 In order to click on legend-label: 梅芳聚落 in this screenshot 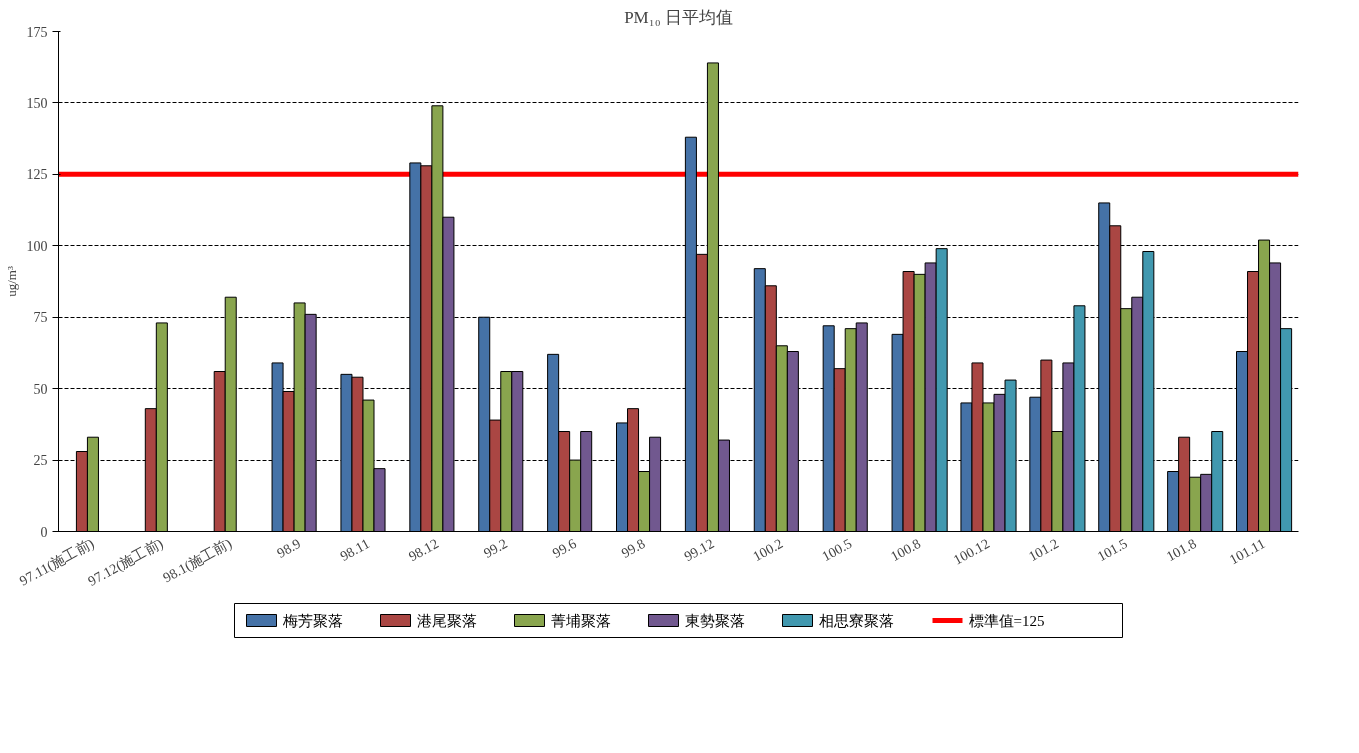, I will do `click(312, 620)`.